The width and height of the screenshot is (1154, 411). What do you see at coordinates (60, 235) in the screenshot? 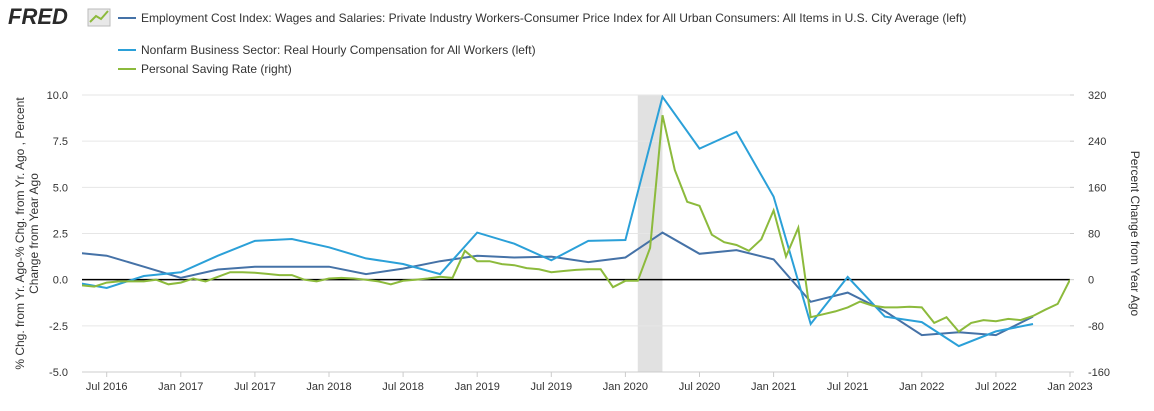
I see `y-tick-label: 2.5` at bounding box center [60, 235].